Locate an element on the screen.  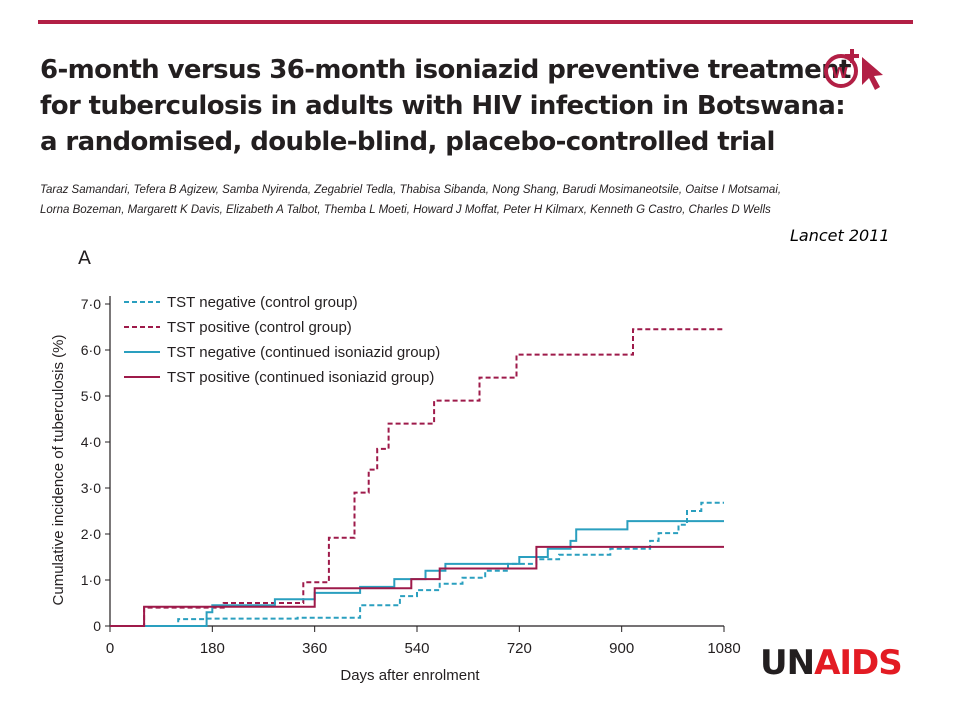
wiley-crossmark-icon: w is located at coordinates (858, 69).